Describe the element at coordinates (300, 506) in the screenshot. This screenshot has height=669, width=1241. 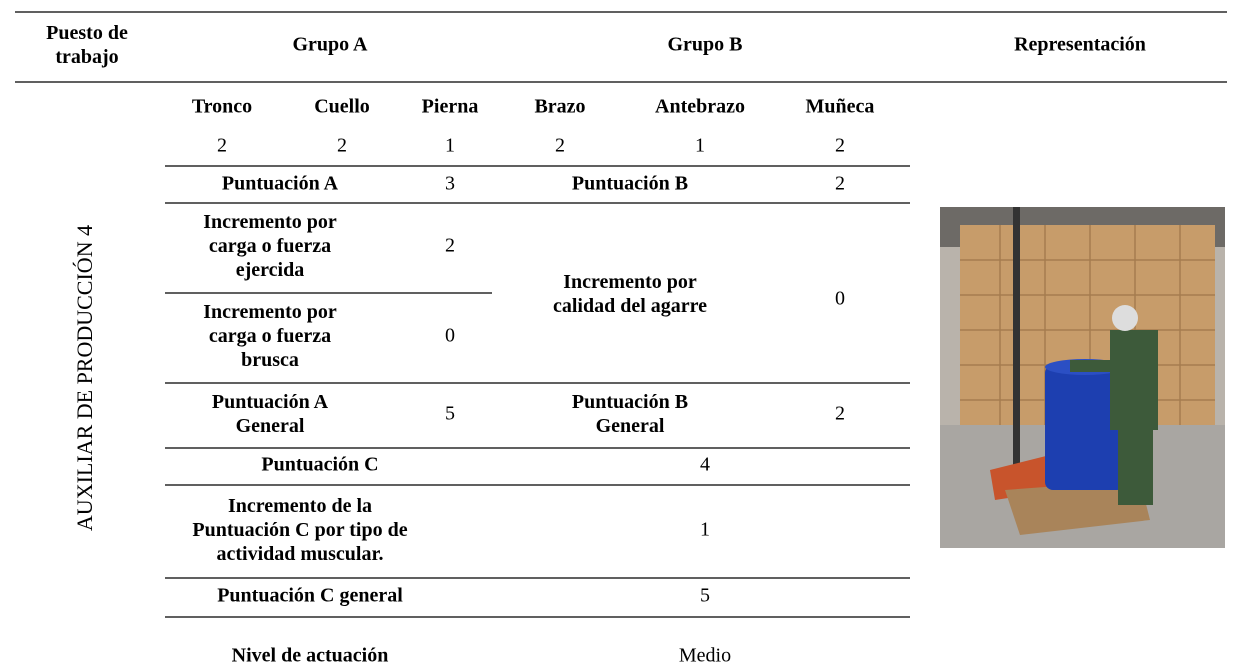
I see `text-line: Incremento de la` at that location.